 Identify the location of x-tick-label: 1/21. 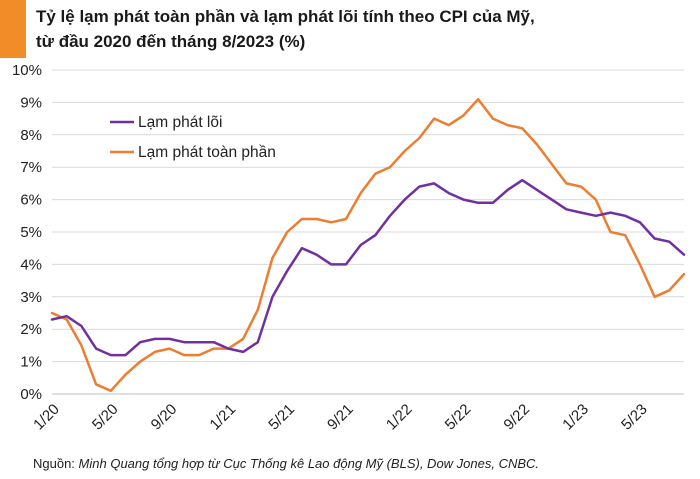
(223, 417).